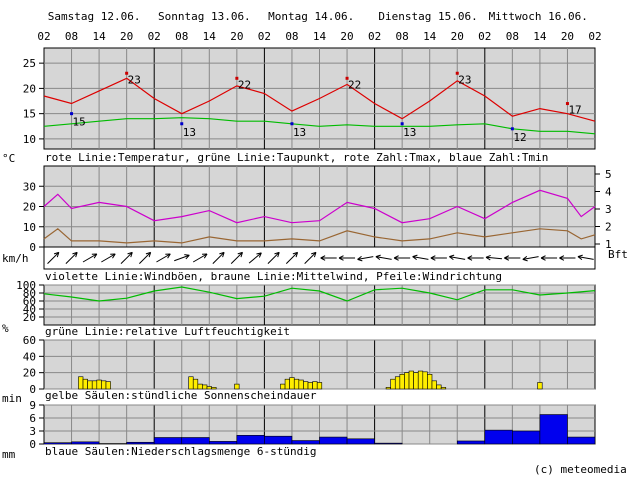  Describe the element at coordinates (26, 285) in the screenshot. I see `humidity-y-tick: 100` at that location.